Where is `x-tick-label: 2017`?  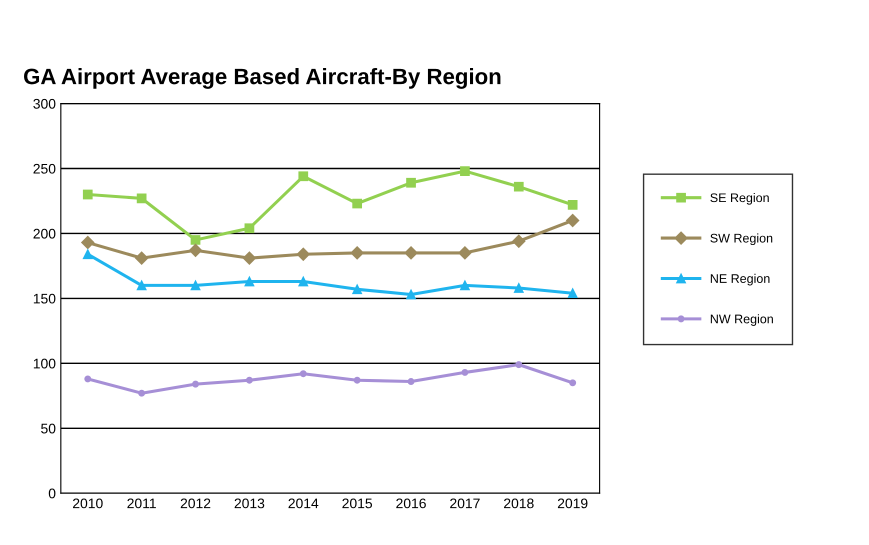
x-tick-label: 2017 is located at coordinates (465, 503).